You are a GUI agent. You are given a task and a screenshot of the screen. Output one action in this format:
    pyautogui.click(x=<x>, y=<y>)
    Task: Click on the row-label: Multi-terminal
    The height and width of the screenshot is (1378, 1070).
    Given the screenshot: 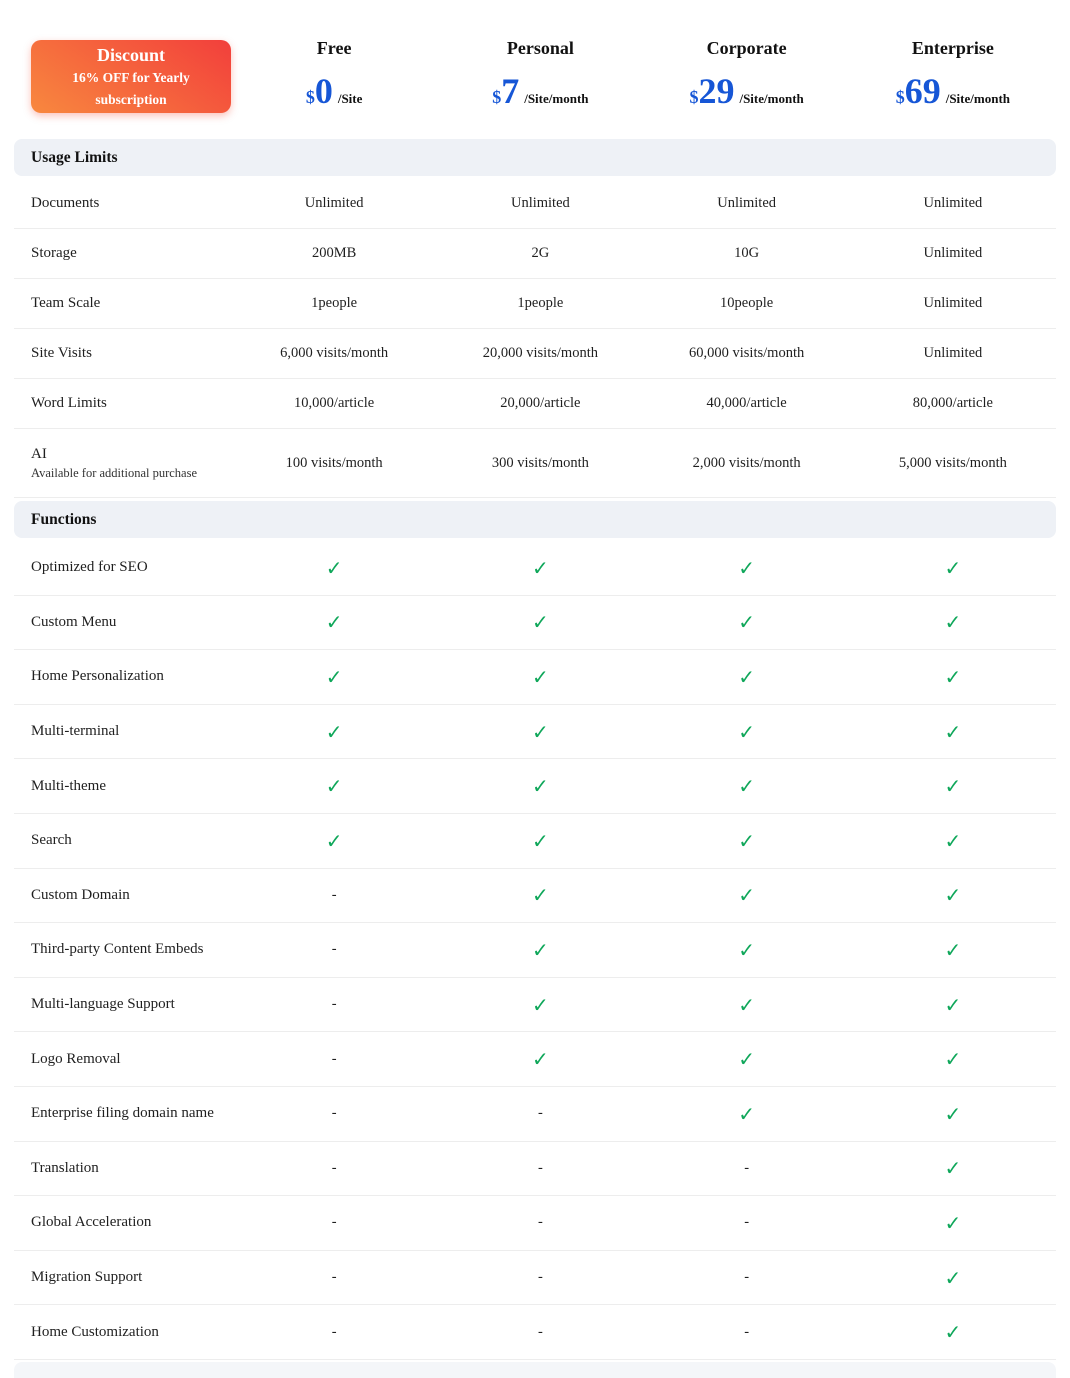 What is the action you would take?
    pyautogui.click(x=122, y=731)
    